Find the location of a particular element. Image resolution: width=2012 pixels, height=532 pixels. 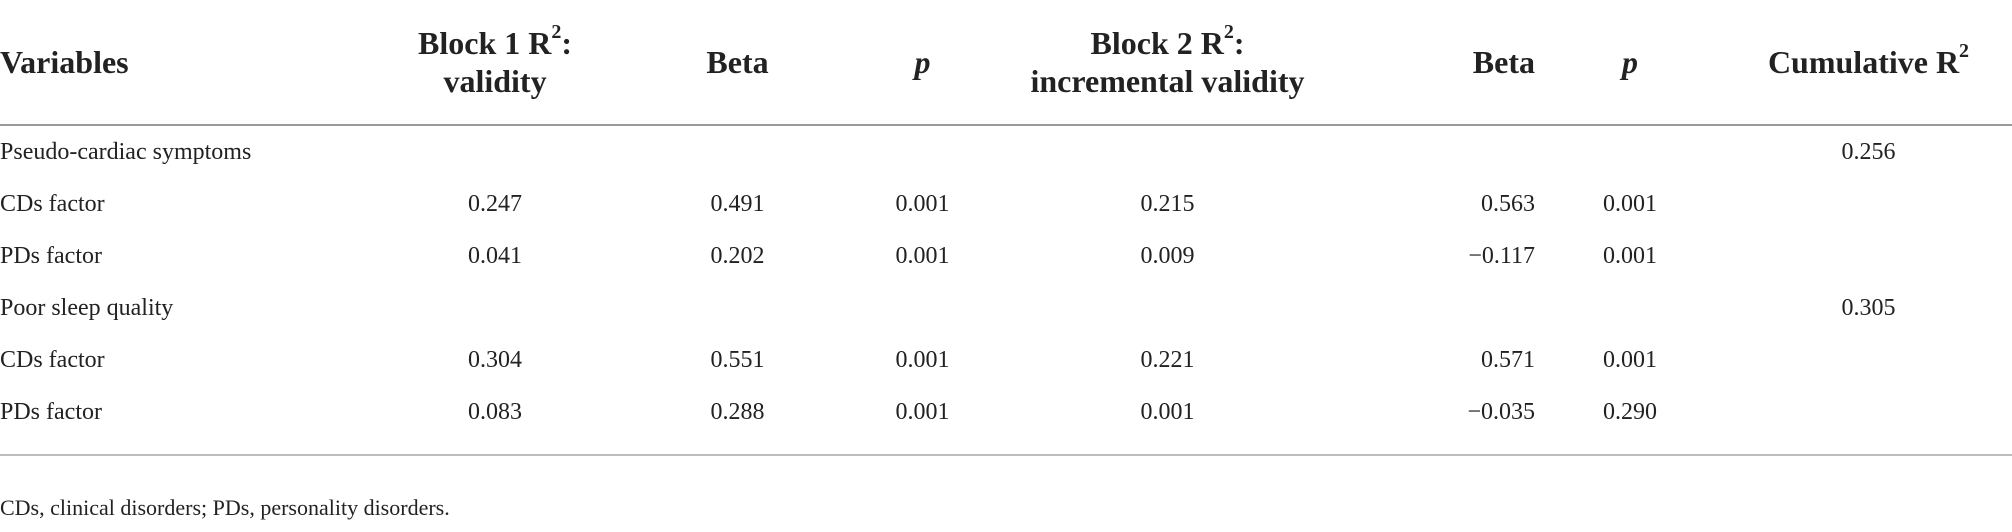

table-bottom-rule is located at coordinates (1006, 455).